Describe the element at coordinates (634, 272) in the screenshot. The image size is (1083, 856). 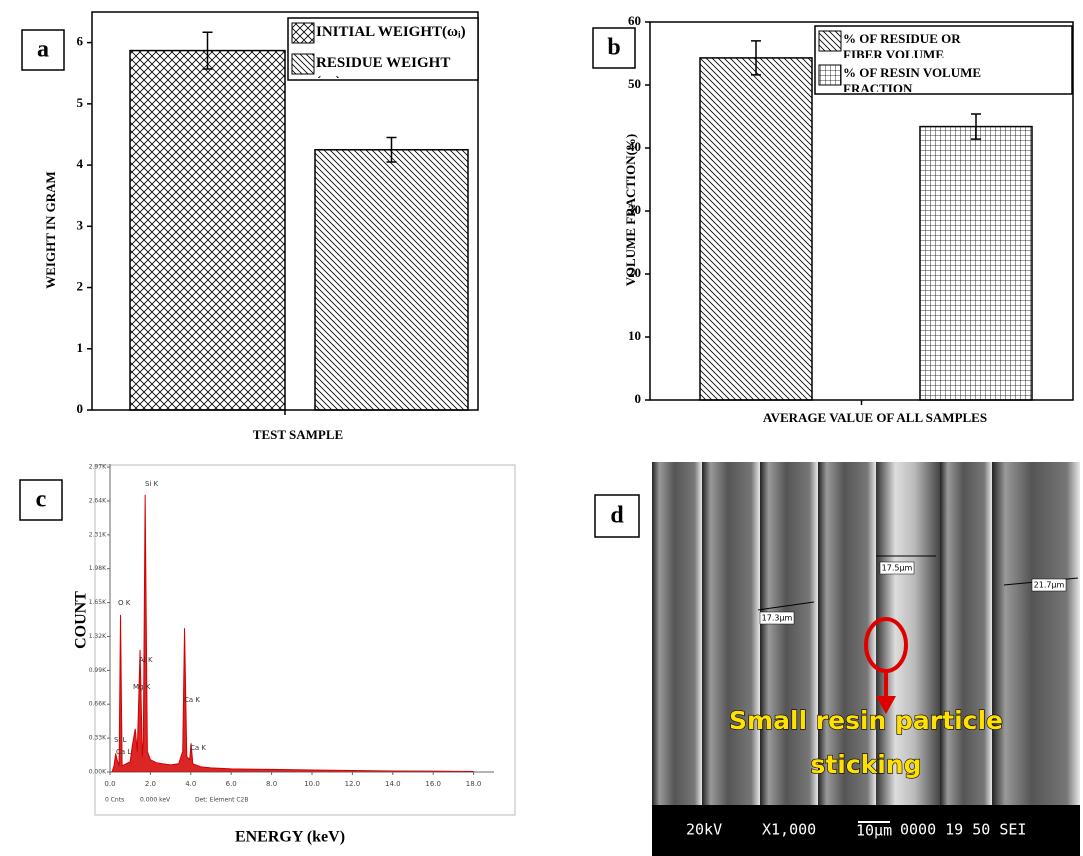
I see `y-tick-label: 20` at that location.